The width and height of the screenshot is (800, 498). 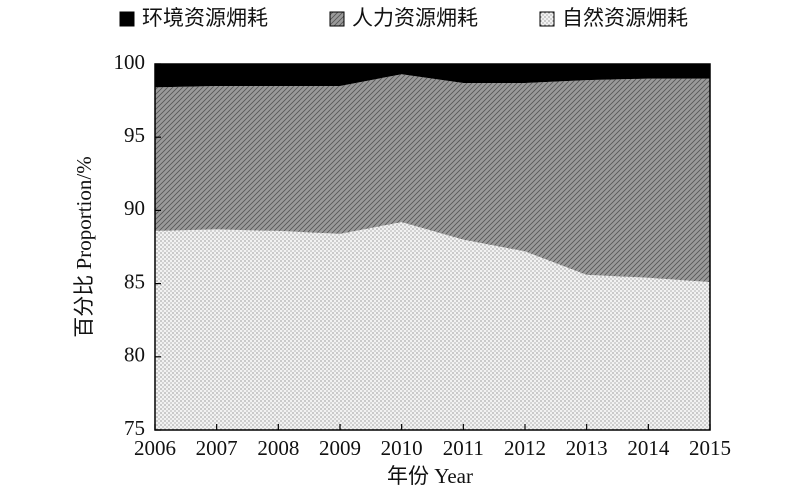 I want to click on legend-label: 自然资源㶲耗, so click(x=625, y=18).